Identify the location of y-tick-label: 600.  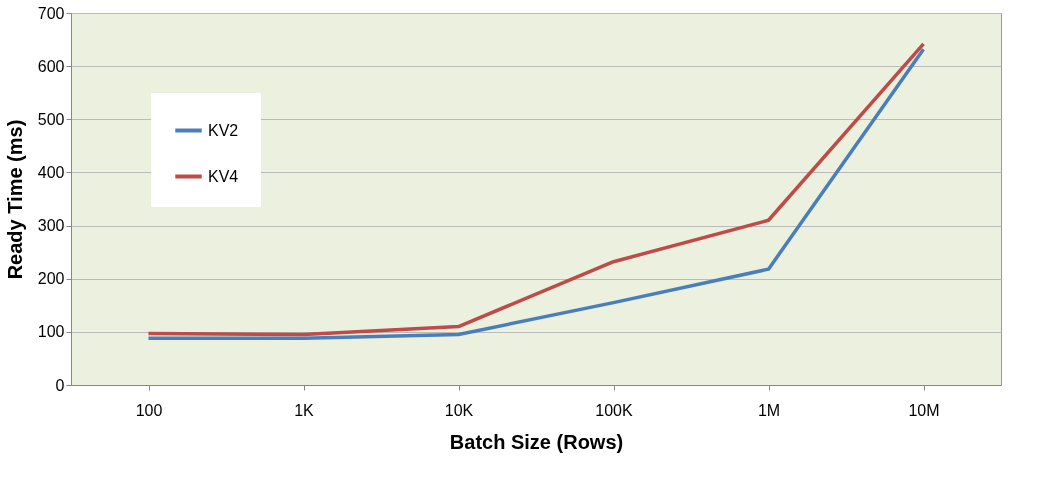
(51, 66).